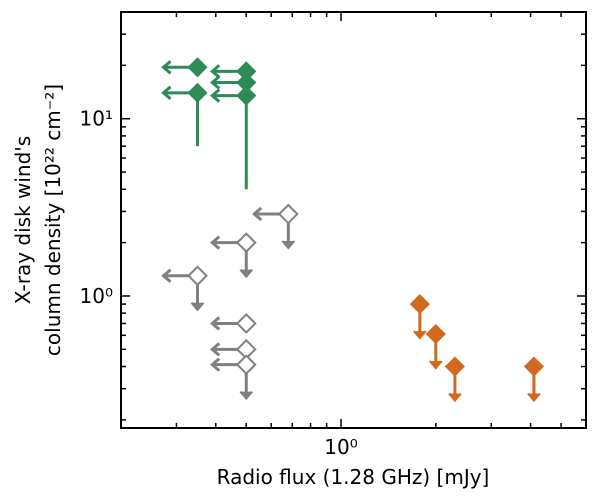 Image resolution: width=598 pixels, height=499 pixels. I want to click on y-tick-label: 10¹, so click(96, 119).